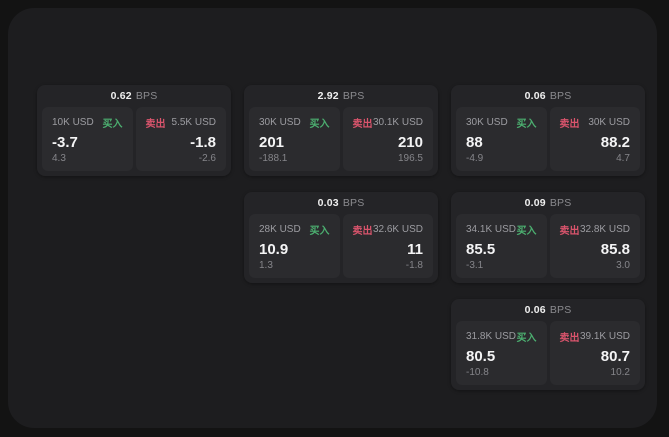 Image resolution: width=669 pixels, height=437 pixels. I want to click on sell-value: 85.8, so click(615, 249).